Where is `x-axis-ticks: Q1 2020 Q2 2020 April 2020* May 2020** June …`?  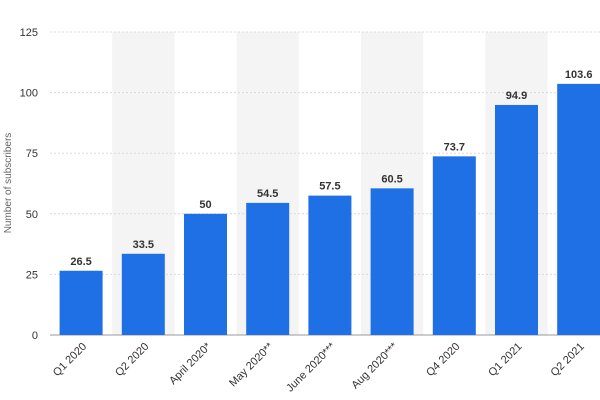
x-axis-ticks: Q1 2020 Q2 2020 April 2020* May 2020** June … is located at coordinates (319, 367).